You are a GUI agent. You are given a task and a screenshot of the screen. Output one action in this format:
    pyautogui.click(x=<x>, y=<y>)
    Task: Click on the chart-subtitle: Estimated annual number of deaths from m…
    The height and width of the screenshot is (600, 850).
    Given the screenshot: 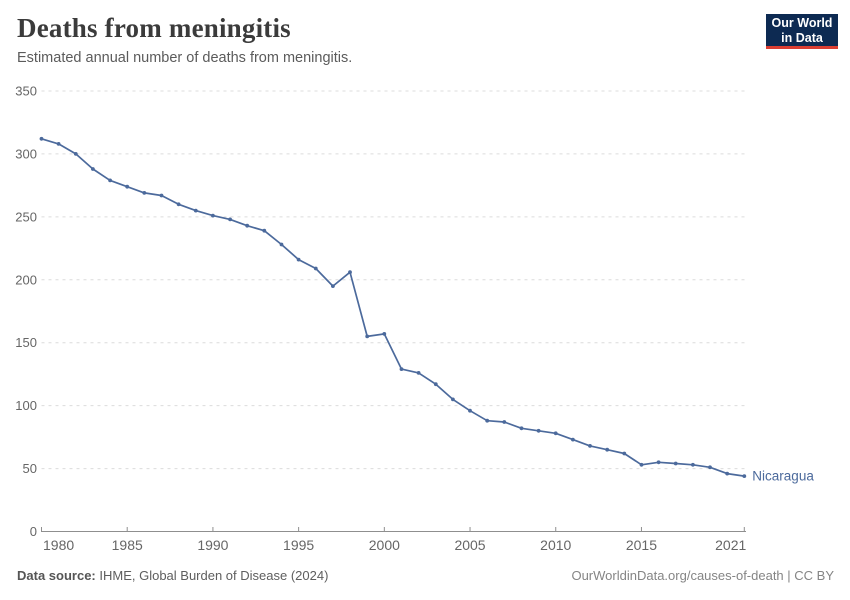 What is the action you would take?
    pyautogui.click(x=185, y=58)
    